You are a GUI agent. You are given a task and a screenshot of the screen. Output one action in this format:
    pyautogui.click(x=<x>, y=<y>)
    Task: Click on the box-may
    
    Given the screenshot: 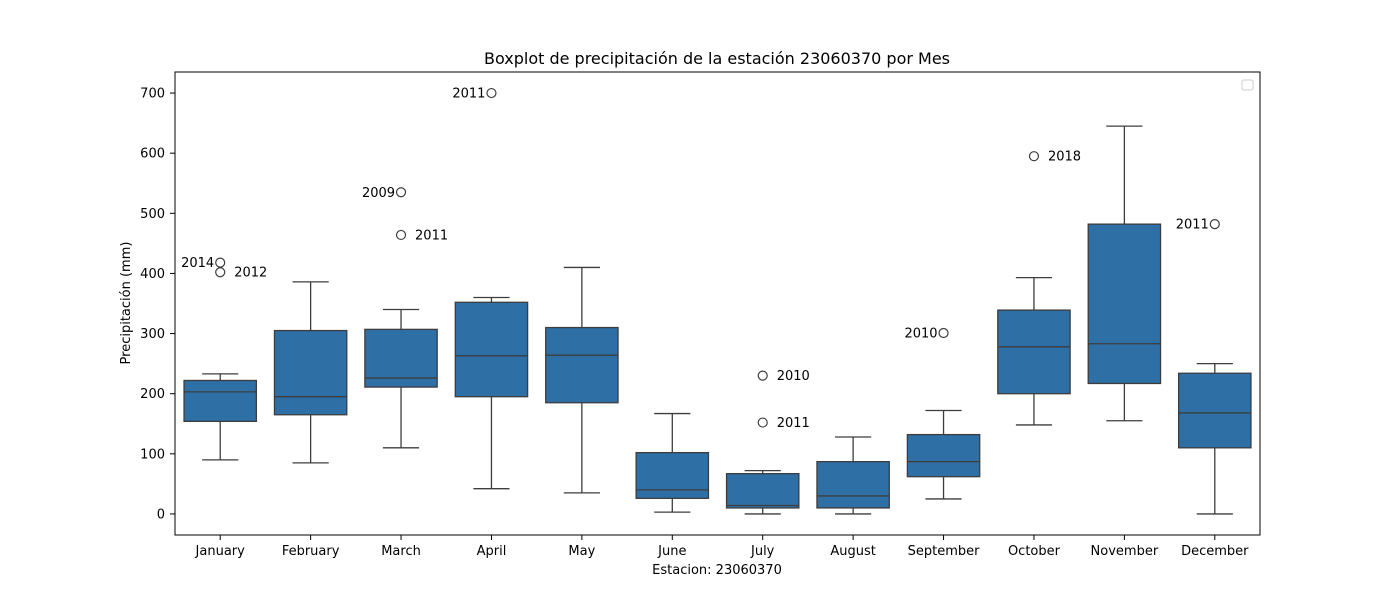 What is the action you would take?
    pyautogui.click(x=582, y=365)
    